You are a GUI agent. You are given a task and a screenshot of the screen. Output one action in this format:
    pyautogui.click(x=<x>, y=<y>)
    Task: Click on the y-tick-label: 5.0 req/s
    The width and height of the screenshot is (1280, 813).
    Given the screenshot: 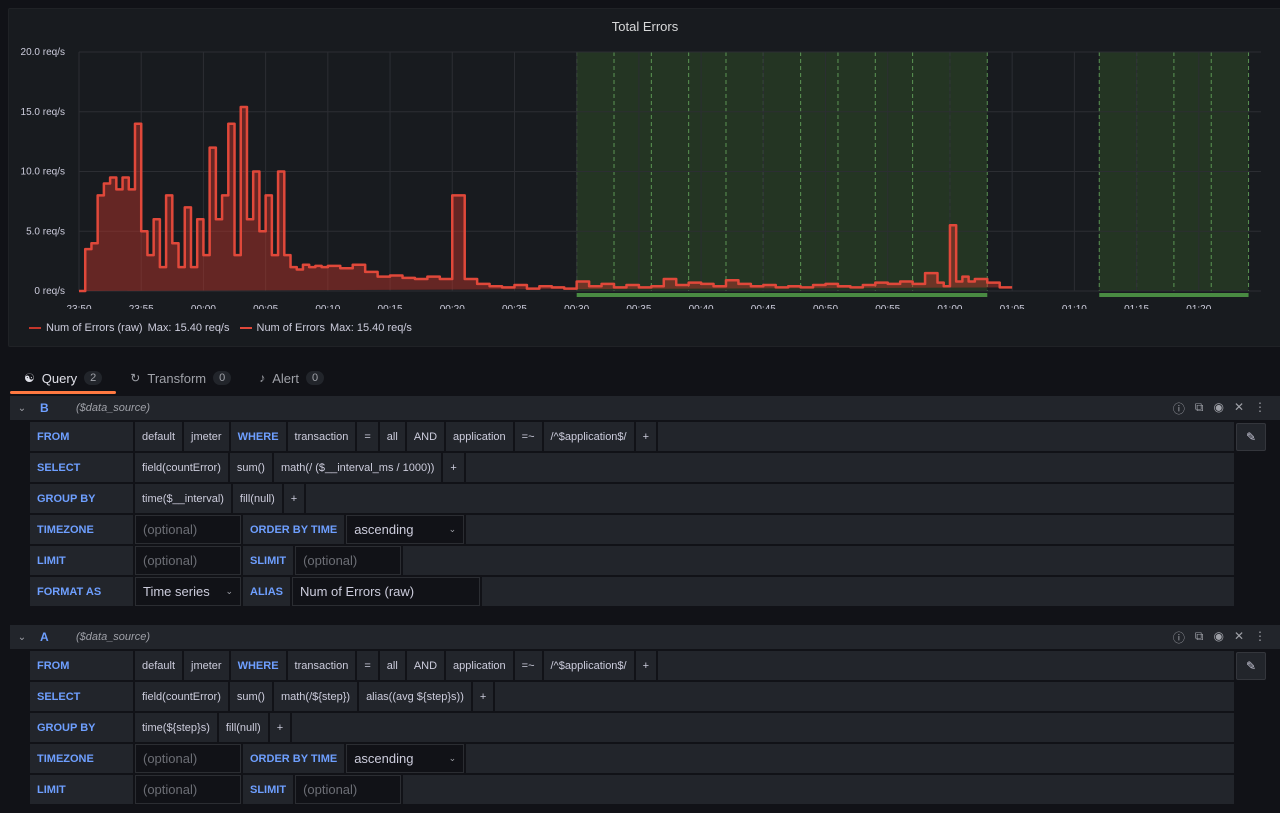 What is the action you would take?
    pyautogui.click(x=45, y=231)
    